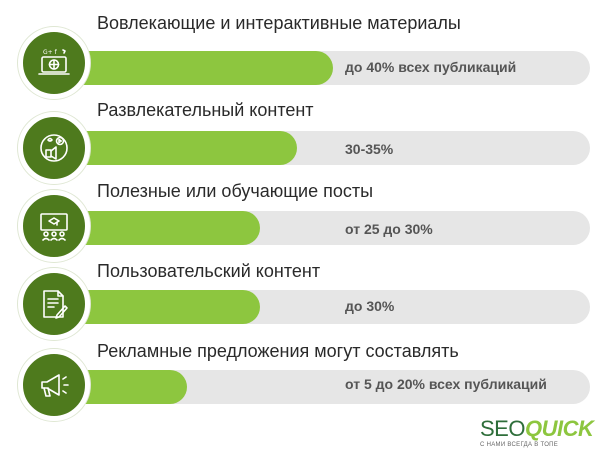 The image size is (613, 467). I want to click on social-media-laptop-icon: G+ f, so click(54, 62).